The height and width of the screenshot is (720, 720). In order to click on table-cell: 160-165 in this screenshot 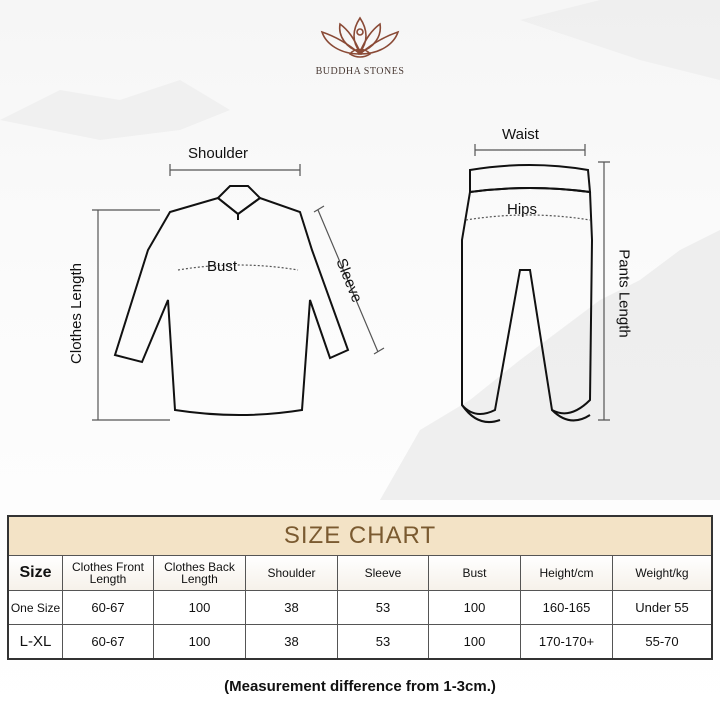, I will do `click(567, 607)`.